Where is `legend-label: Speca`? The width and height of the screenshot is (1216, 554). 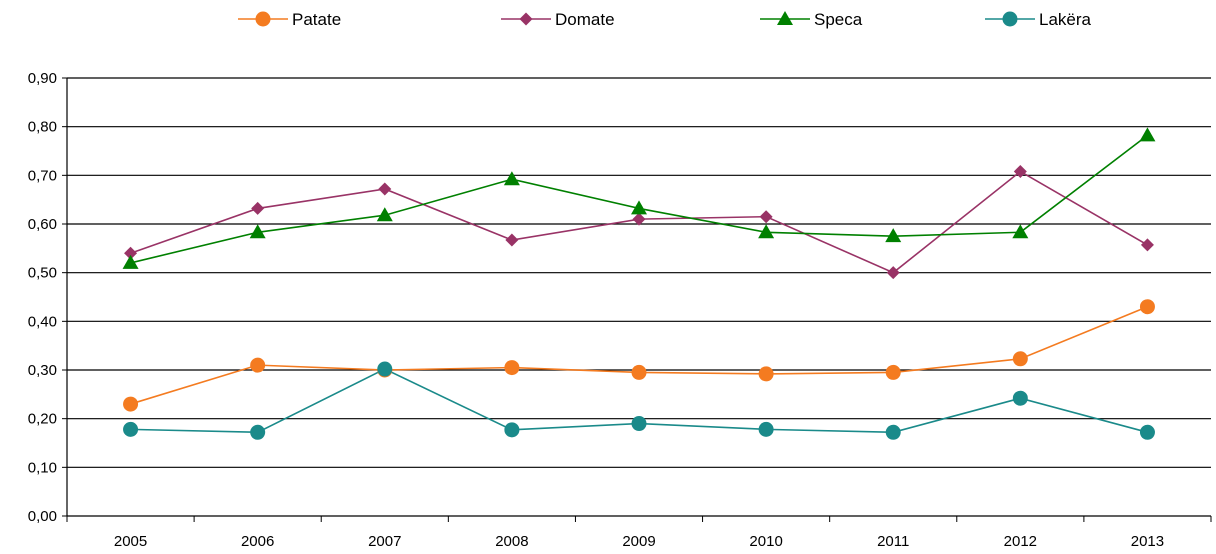 legend-label: Speca is located at coordinates (838, 19).